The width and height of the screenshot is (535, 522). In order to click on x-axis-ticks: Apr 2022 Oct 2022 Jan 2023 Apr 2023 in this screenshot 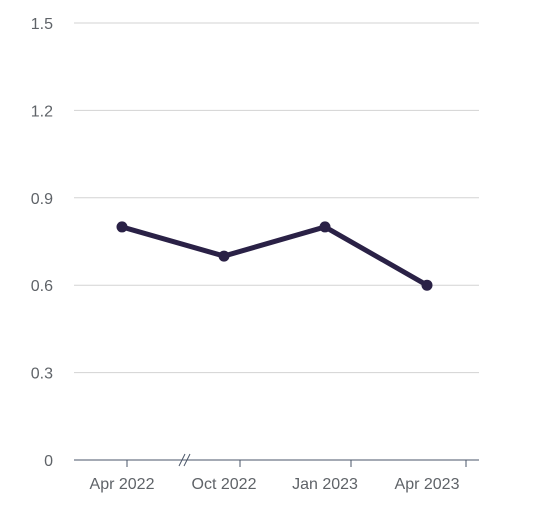, I will do `click(278, 476)`.